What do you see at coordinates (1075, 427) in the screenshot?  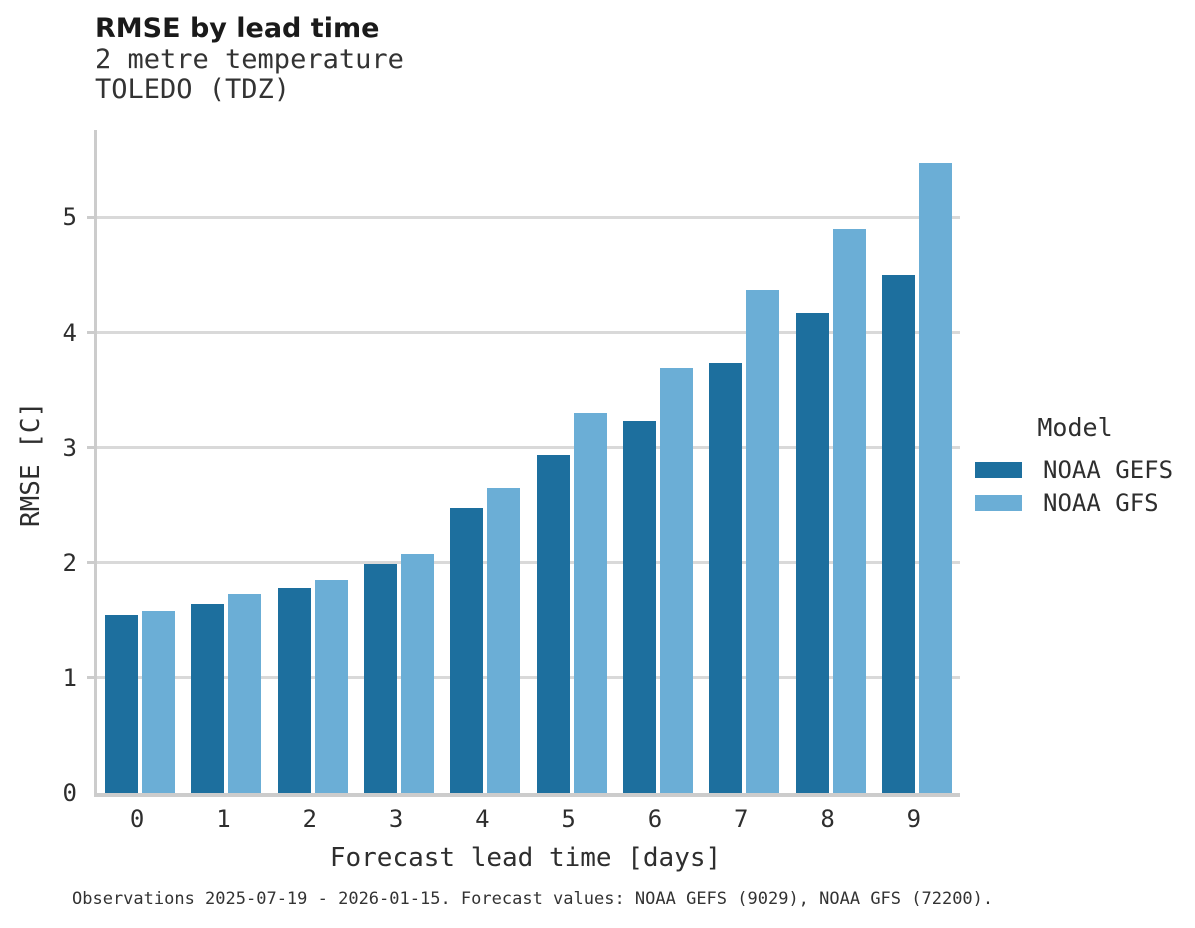 I see `legend-title: Model` at bounding box center [1075, 427].